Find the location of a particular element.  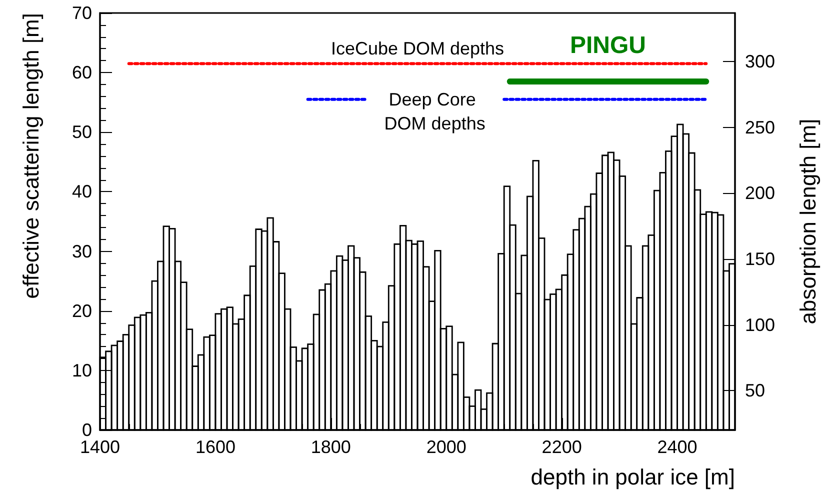

y2-tick-label: 300 is located at coordinates (760, 62).